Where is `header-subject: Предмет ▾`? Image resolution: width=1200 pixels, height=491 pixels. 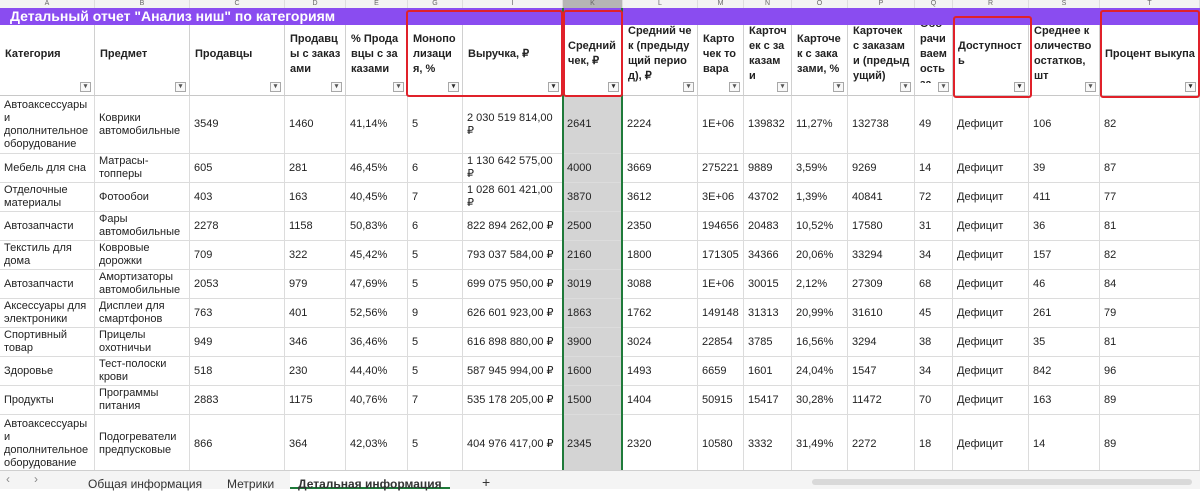
header-subject: Предмет ▾ is located at coordinates (142, 60).